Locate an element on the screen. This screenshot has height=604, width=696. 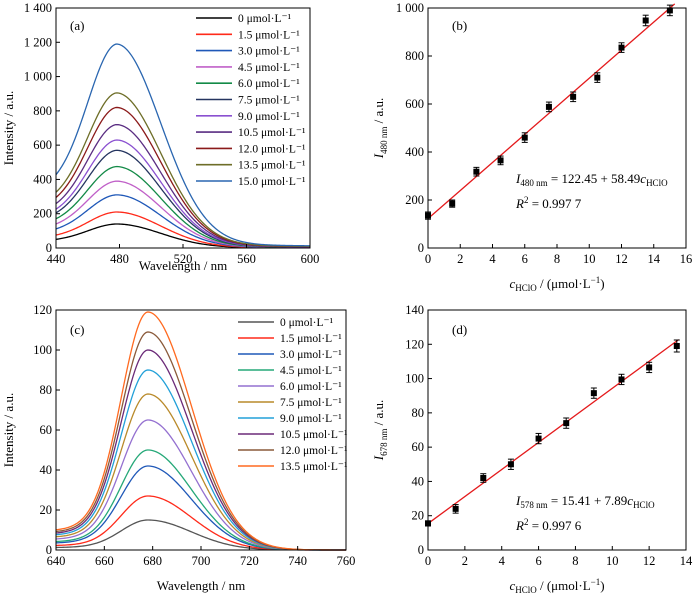
panel-d-xlabel-end: ) is located at coordinates (602, 585).